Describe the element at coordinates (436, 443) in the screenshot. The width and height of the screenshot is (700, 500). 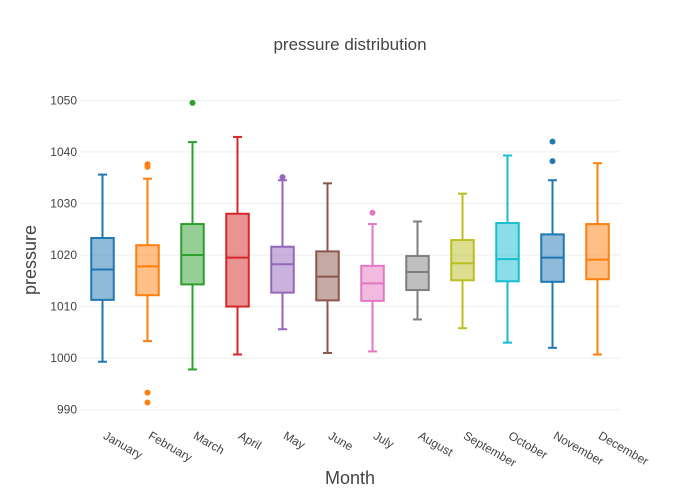
I see `x-tick-label: August` at that location.